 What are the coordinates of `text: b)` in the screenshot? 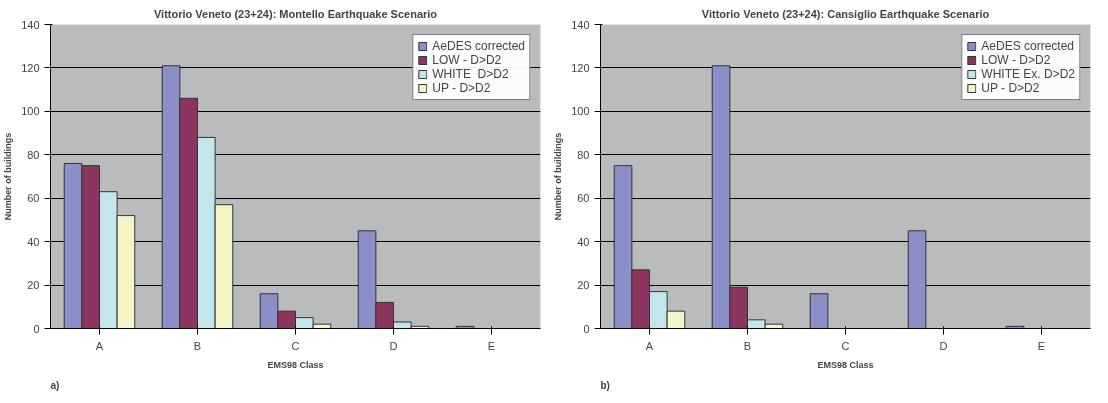 It's located at (605, 385).